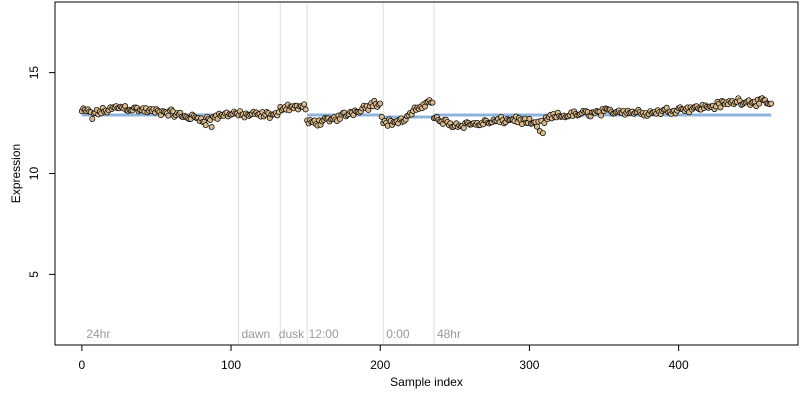  Describe the element at coordinates (529, 365) in the screenshot. I see `x-tick-label: 300` at that location.